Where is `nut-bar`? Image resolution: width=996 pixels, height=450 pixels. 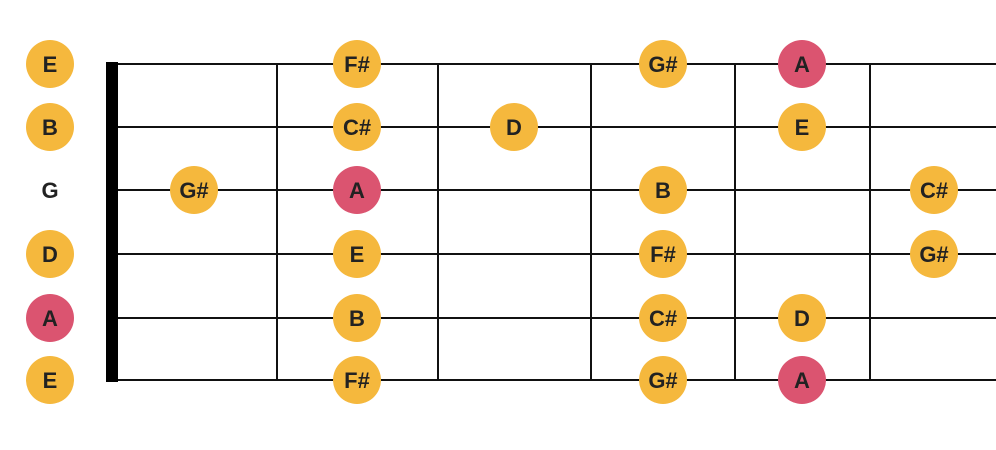 nut-bar is located at coordinates (112, 222).